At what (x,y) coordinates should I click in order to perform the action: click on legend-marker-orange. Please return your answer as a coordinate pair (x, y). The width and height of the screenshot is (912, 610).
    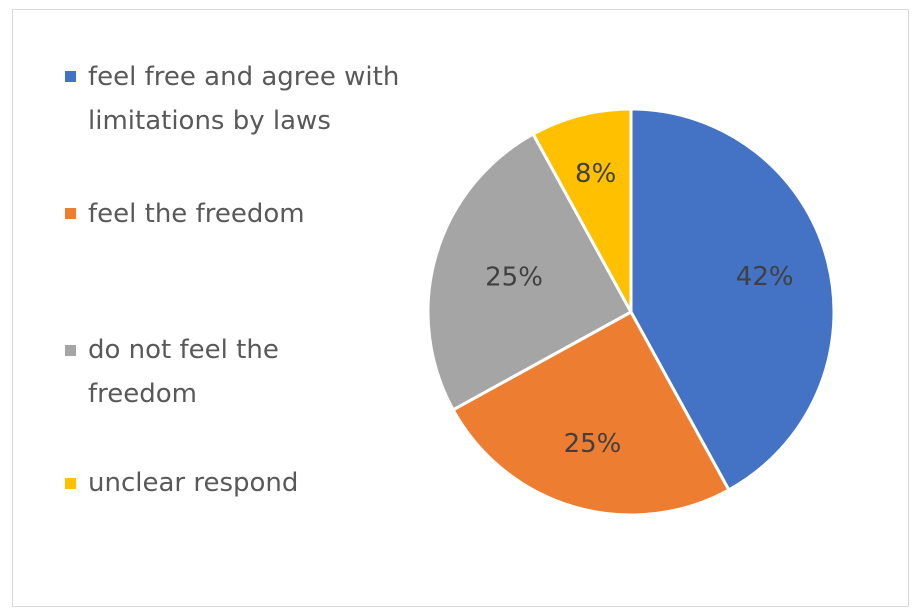
    Looking at the image, I should click on (70, 213).